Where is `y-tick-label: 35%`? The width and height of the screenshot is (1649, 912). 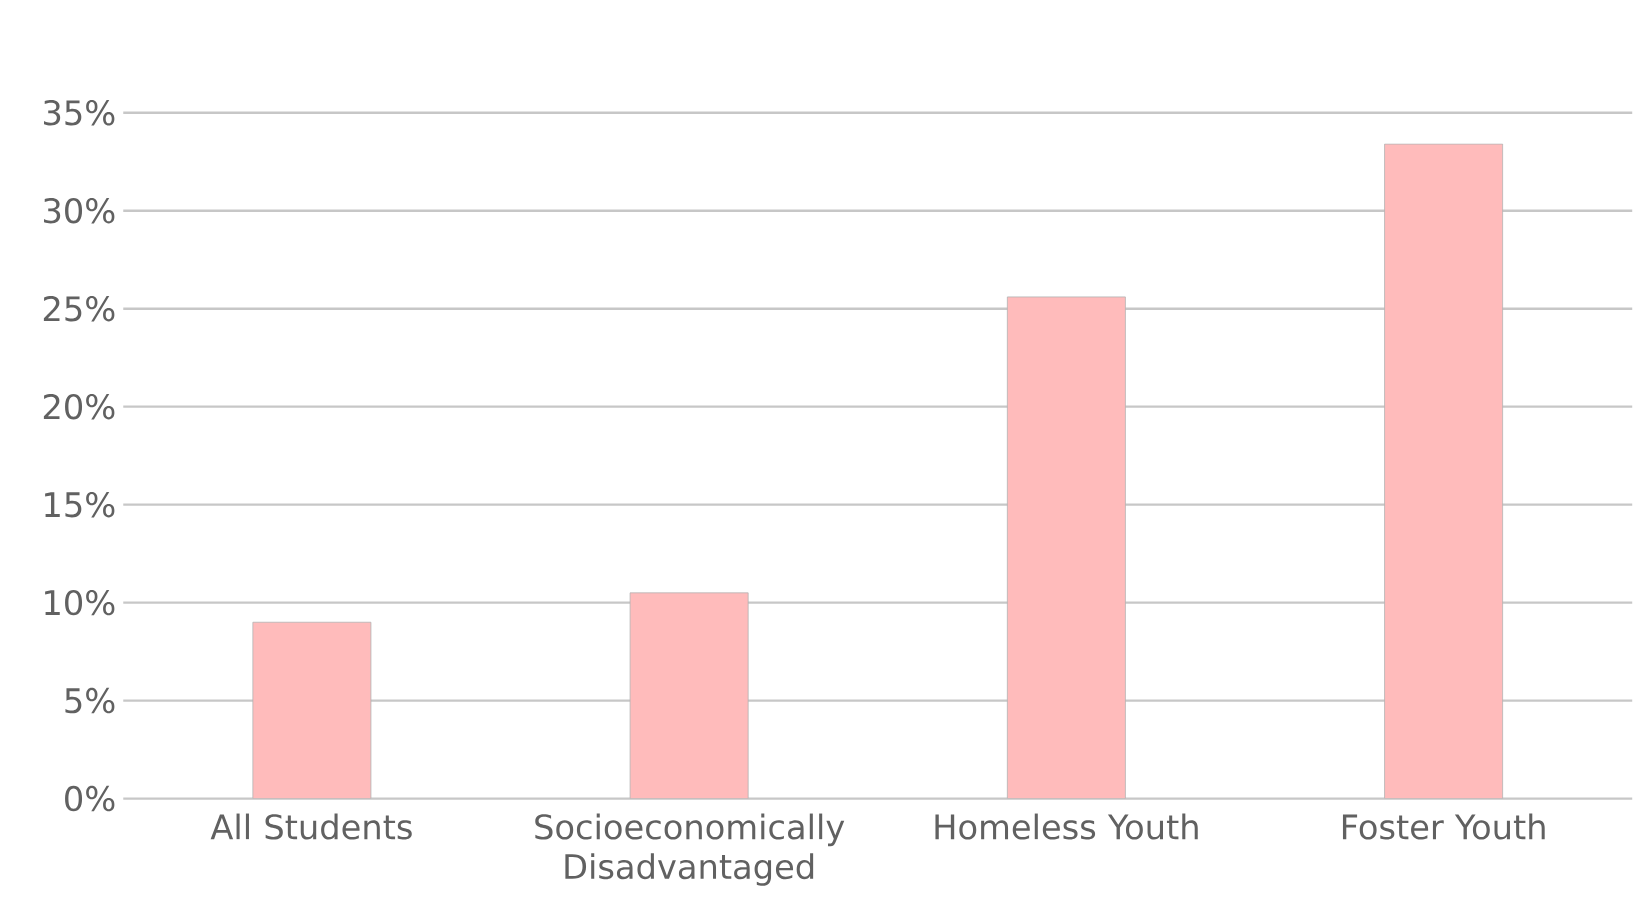
y-tick-label: 35% is located at coordinates (79, 113).